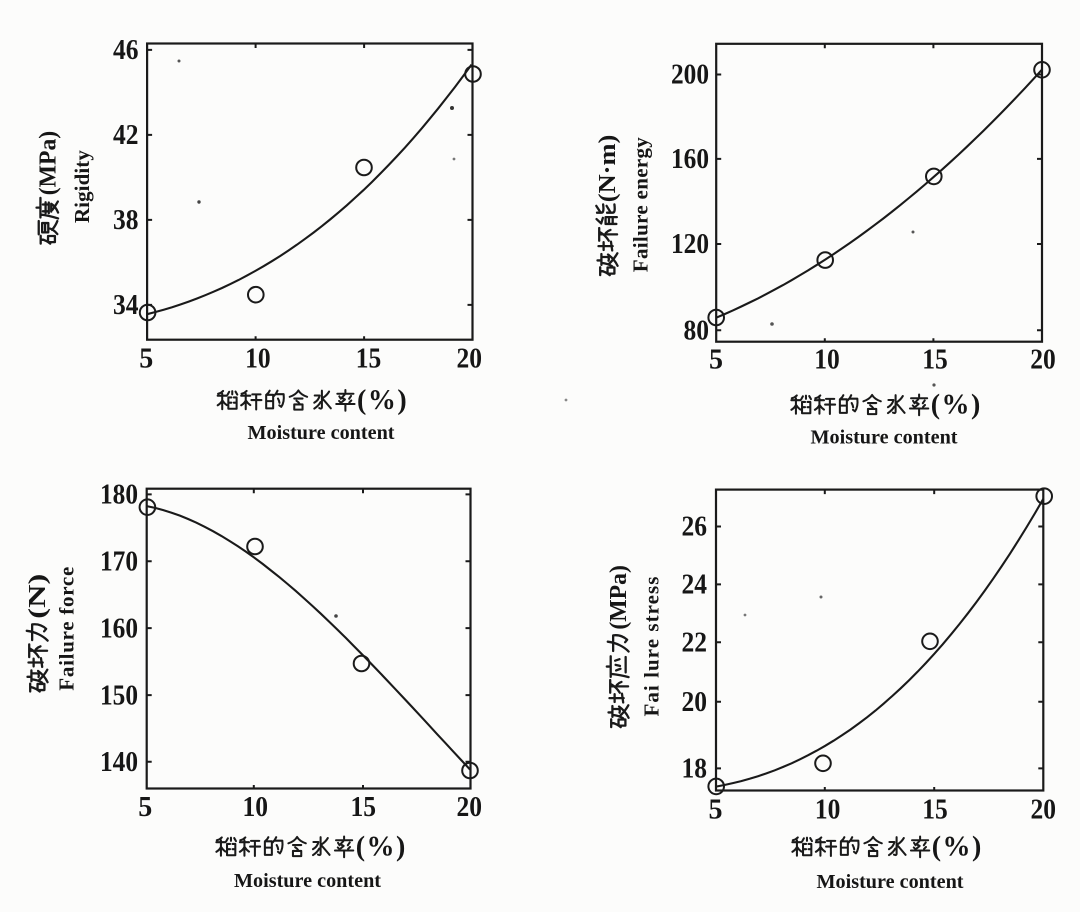  I want to click on svg-text: 80, so click(697, 331).